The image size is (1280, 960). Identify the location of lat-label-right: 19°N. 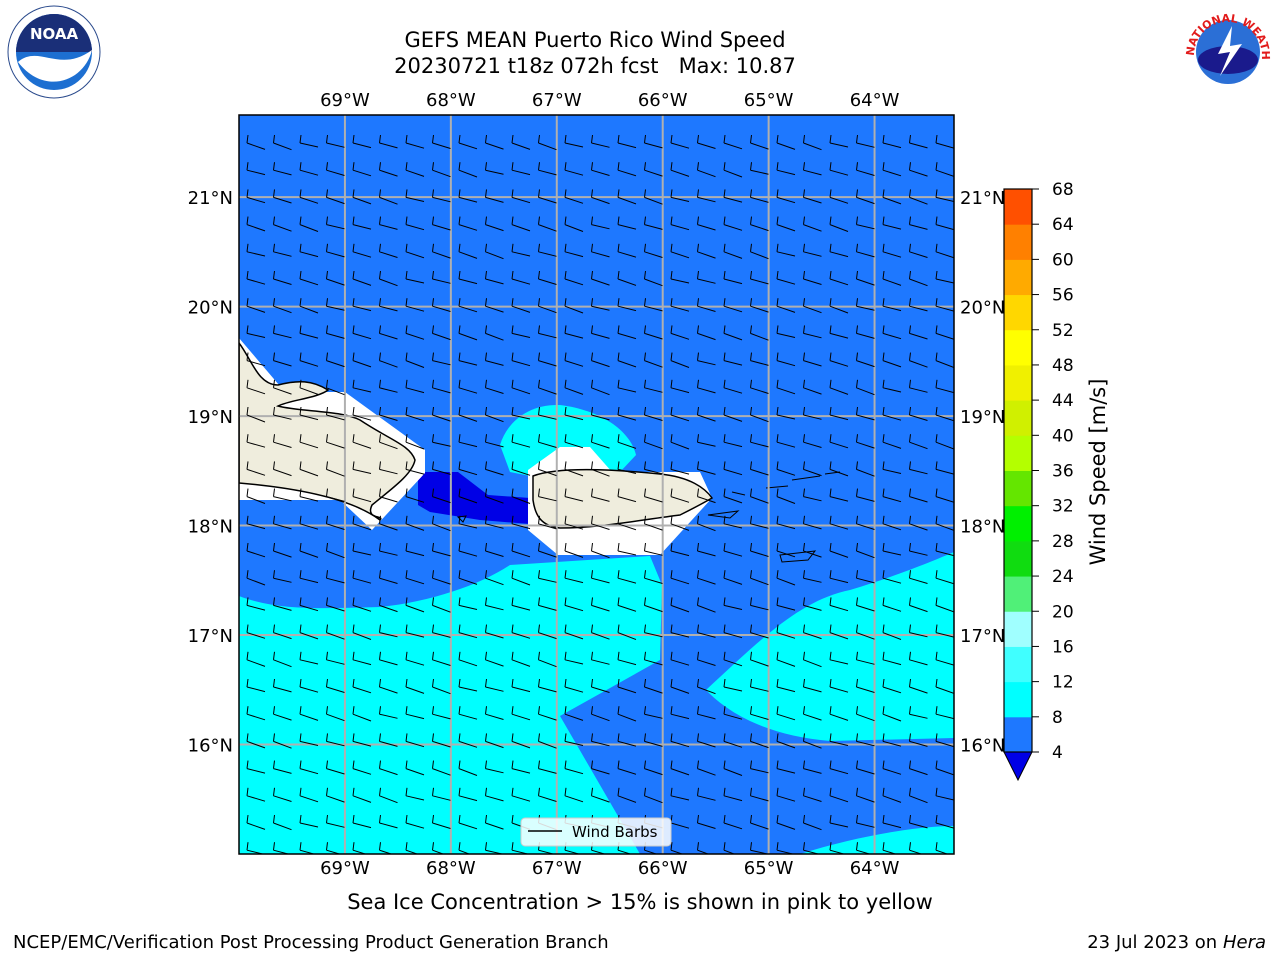
(982, 417).